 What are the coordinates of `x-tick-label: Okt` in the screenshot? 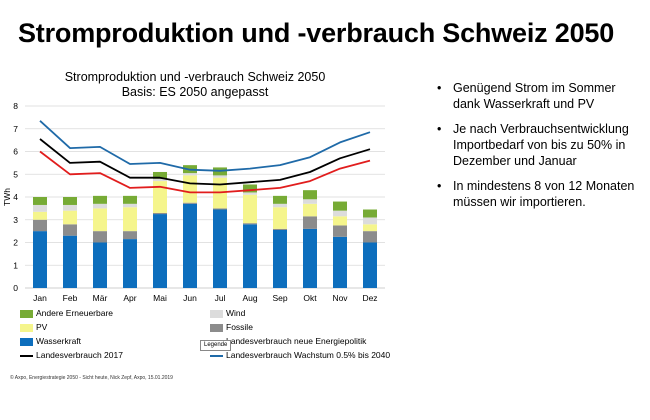 It's located at (310, 298).